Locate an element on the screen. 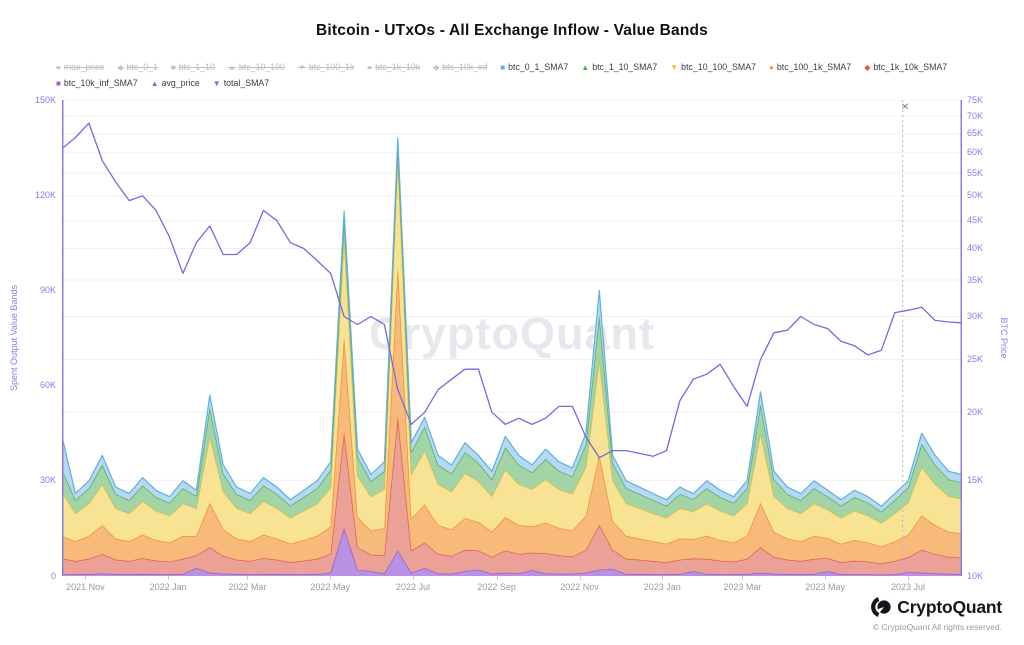  legend-item-max-price: ● max_price is located at coordinates (80, 67).